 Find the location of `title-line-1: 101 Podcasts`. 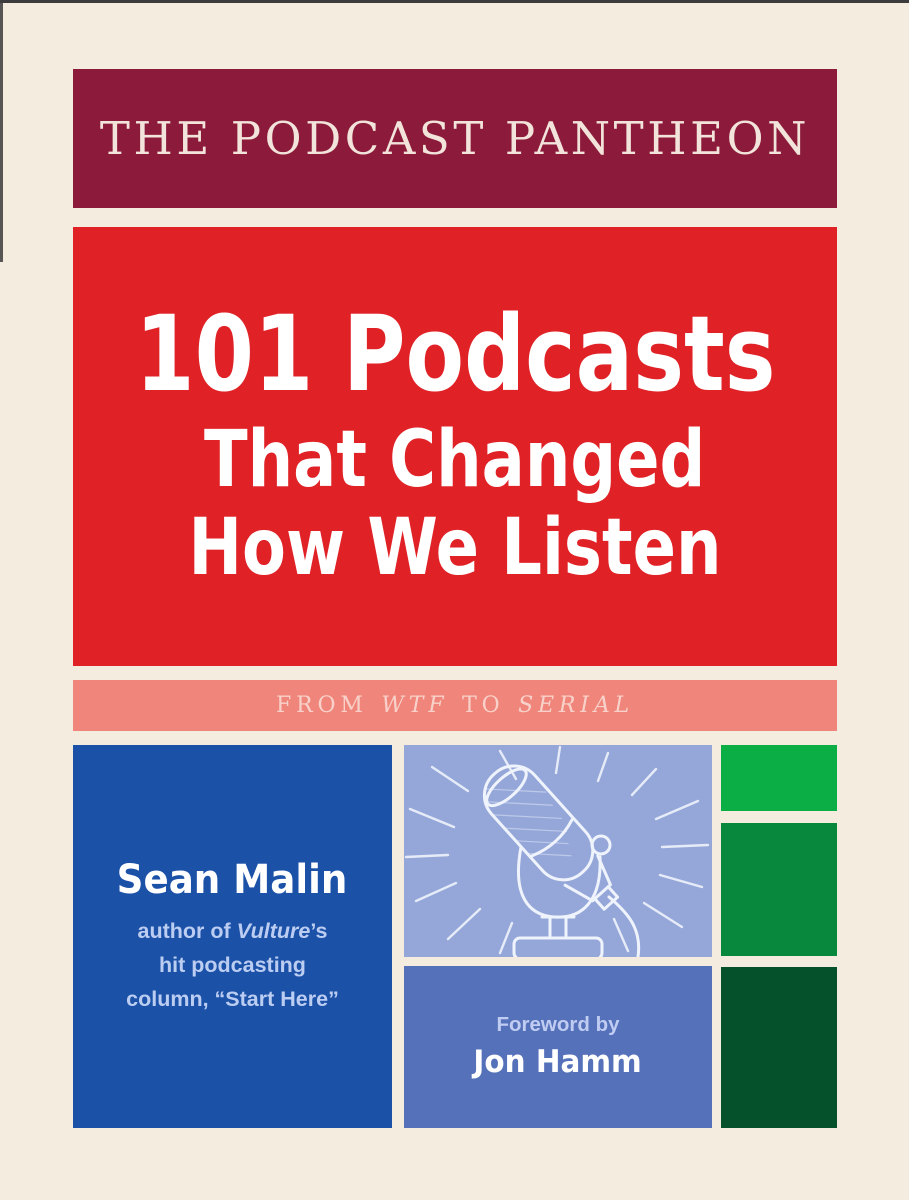

title-line-1: 101 Podcasts is located at coordinates (455, 354).